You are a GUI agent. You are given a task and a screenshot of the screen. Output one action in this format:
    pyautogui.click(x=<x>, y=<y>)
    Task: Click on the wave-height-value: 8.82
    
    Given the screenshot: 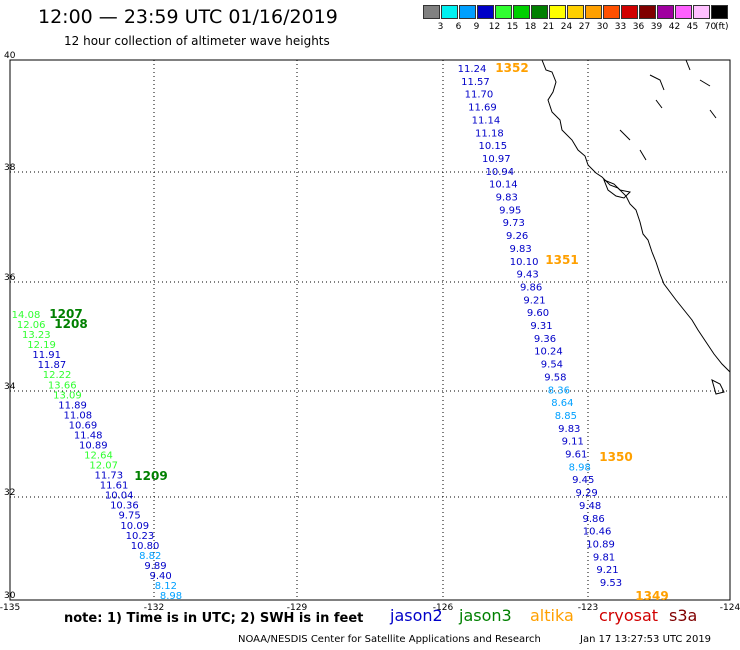 What is the action you would take?
    pyautogui.click(x=150, y=556)
    